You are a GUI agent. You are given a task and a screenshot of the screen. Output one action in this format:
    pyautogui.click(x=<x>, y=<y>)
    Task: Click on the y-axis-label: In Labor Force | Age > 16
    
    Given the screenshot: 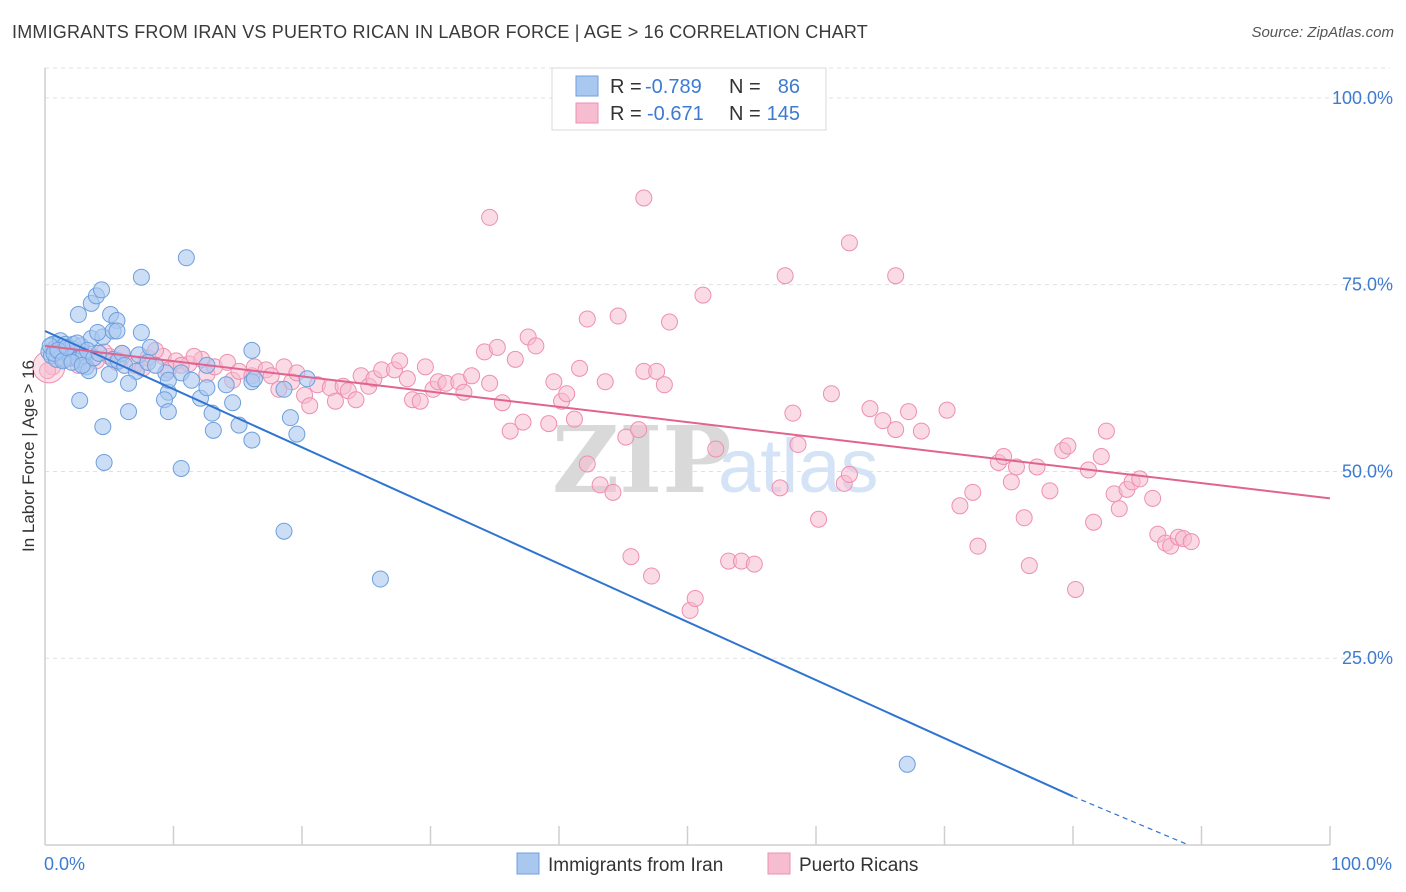 What is the action you would take?
    pyautogui.click(x=28, y=456)
    